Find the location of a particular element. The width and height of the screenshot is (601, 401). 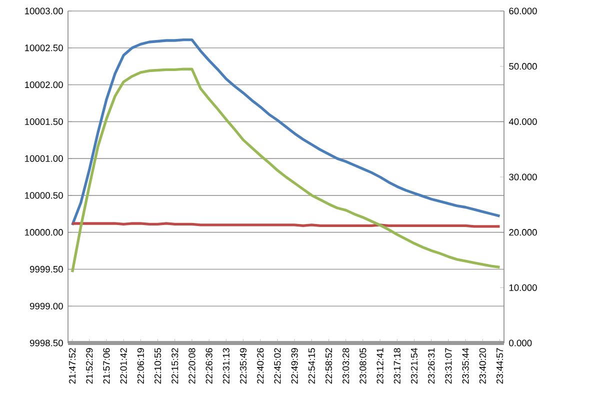

y2-tick-label: 10.000 is located at coordinates (523, 287).